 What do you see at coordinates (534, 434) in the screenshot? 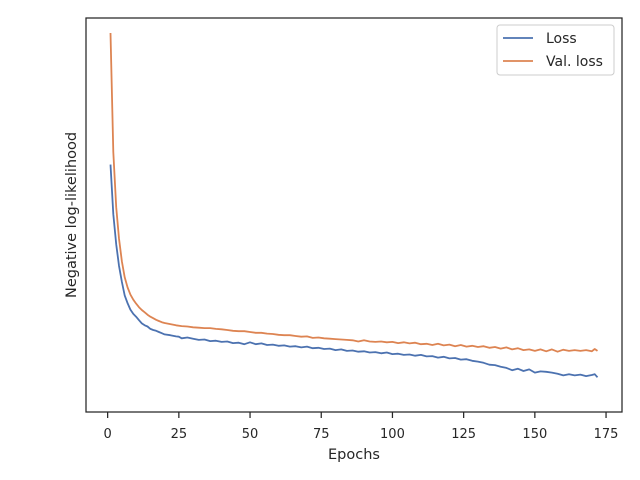
I see `x-tick-label: 150` at bounding box center [534, 434].